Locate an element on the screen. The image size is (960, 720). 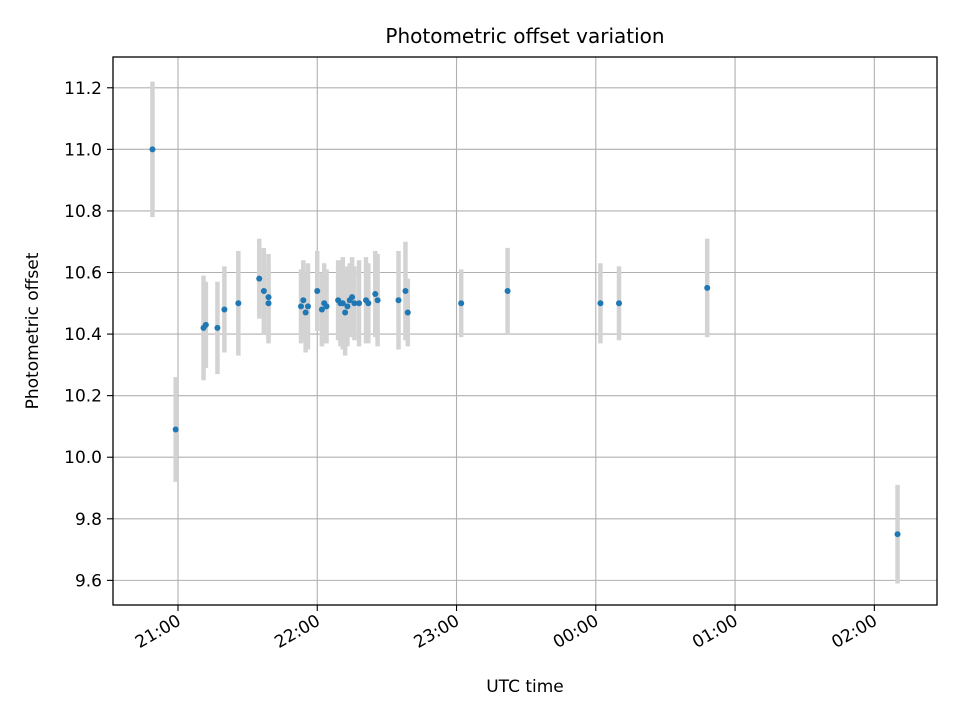
y-tick-label: 9.6 is located at coordinates (88, 581).